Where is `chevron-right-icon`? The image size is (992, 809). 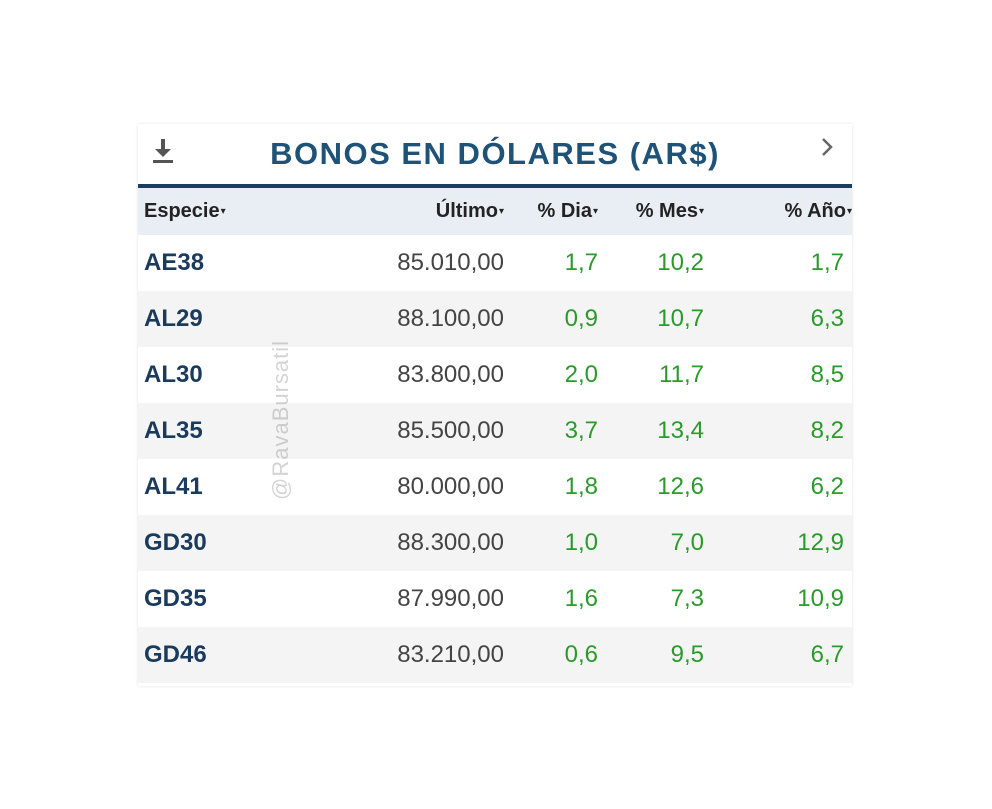
chevron-right-icon is located at coordinates (827, 147).